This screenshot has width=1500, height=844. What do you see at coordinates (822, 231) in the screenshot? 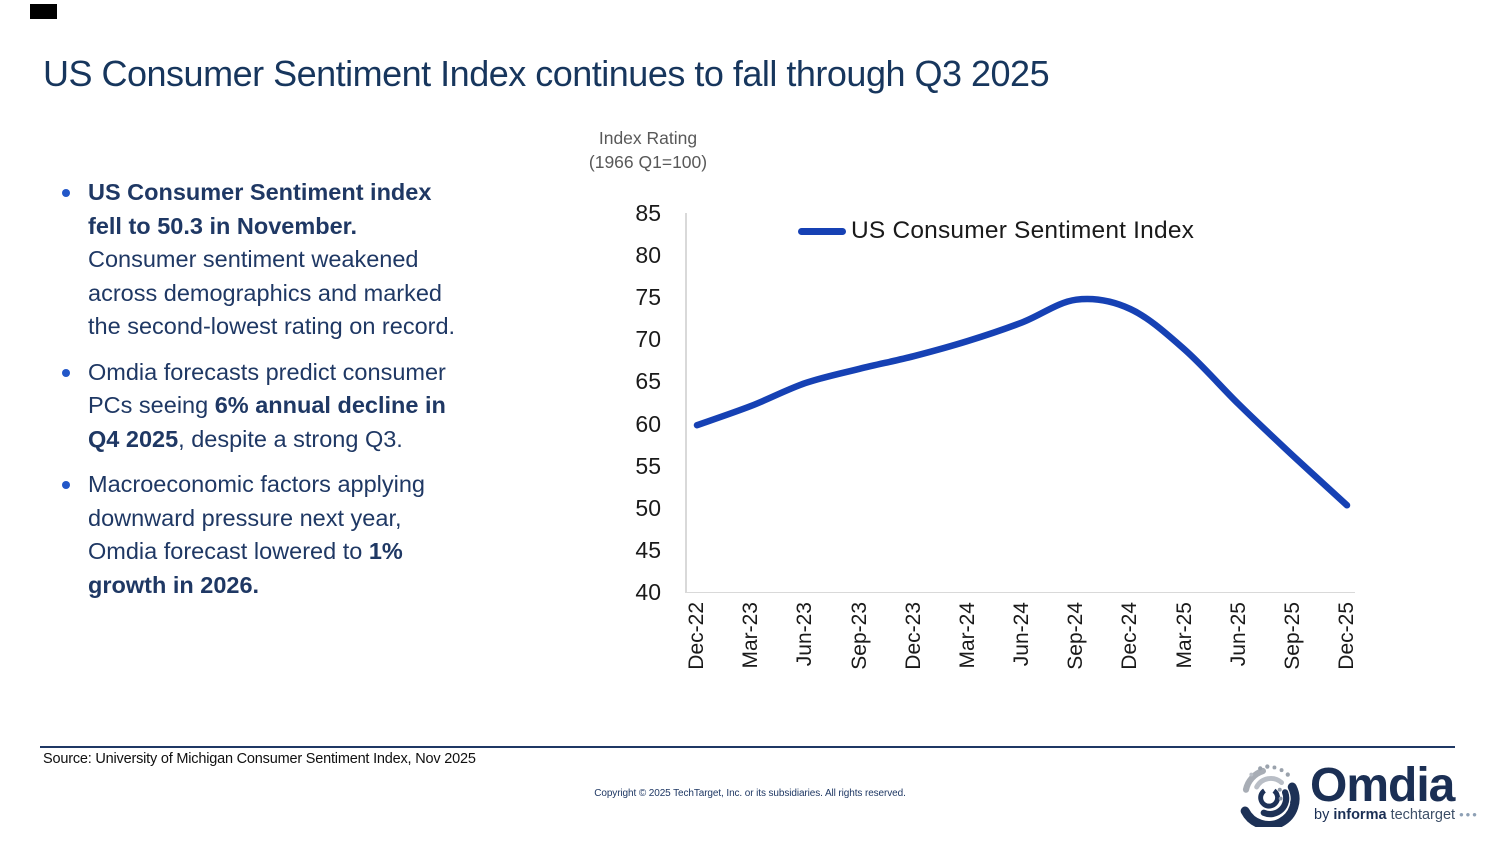
I see `legend-line-swatch` at bounding box center [822, 231].